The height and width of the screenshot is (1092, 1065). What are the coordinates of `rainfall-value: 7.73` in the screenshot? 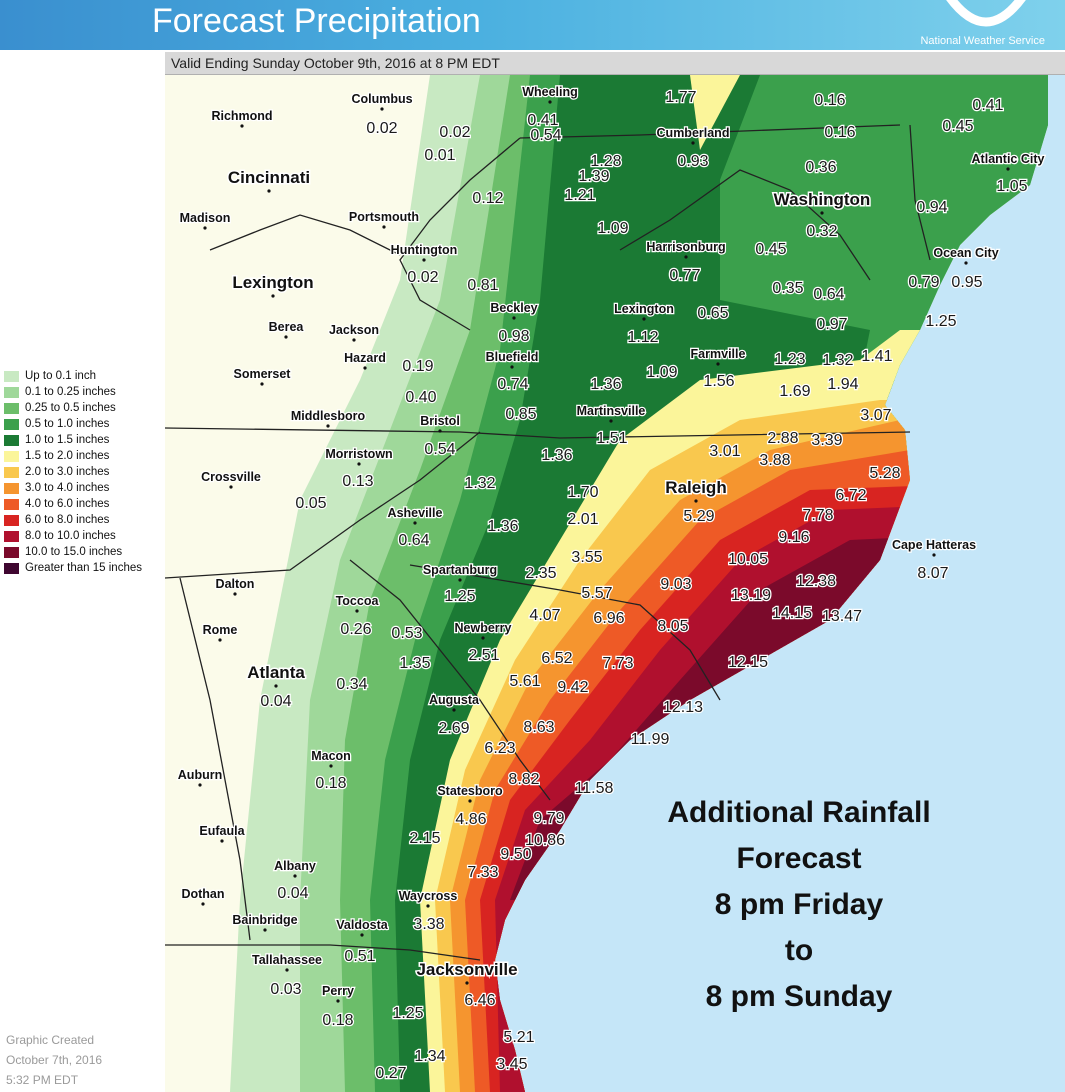 It's located at (617, 663).